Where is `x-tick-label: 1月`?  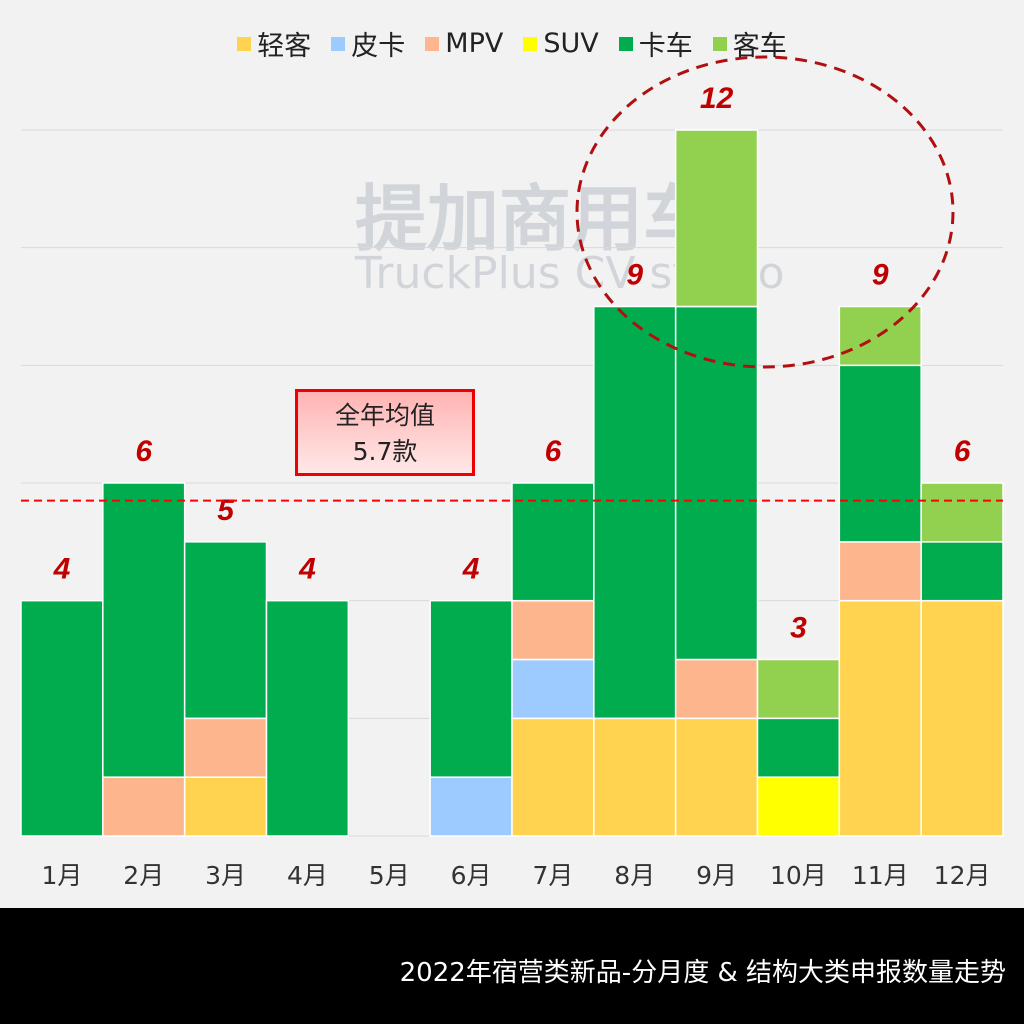
x-tick-label: 1月 is located at coordinates (61, 875).